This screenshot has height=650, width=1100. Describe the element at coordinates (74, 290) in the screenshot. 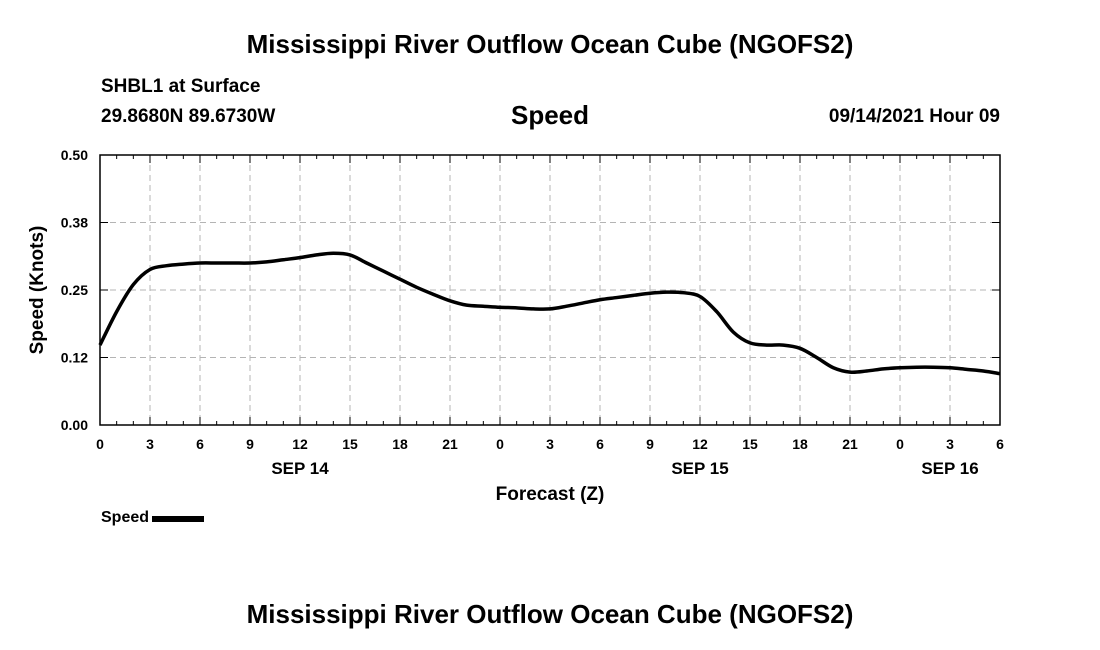

I see `y-tick-label: 0.25` at that location.